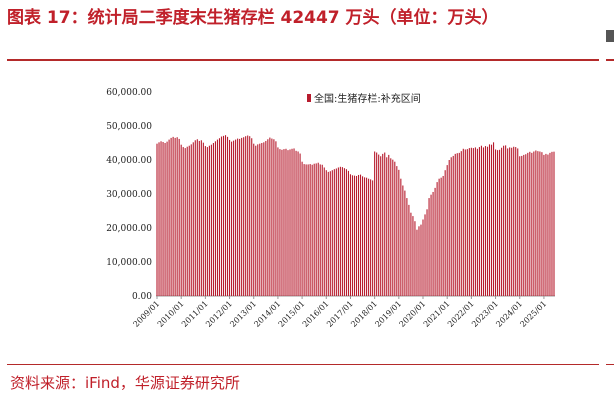 This screenshot has height=401, width=614. I want to click on legend: 全国:生猪存栏:补充区间, so click(364, 98).